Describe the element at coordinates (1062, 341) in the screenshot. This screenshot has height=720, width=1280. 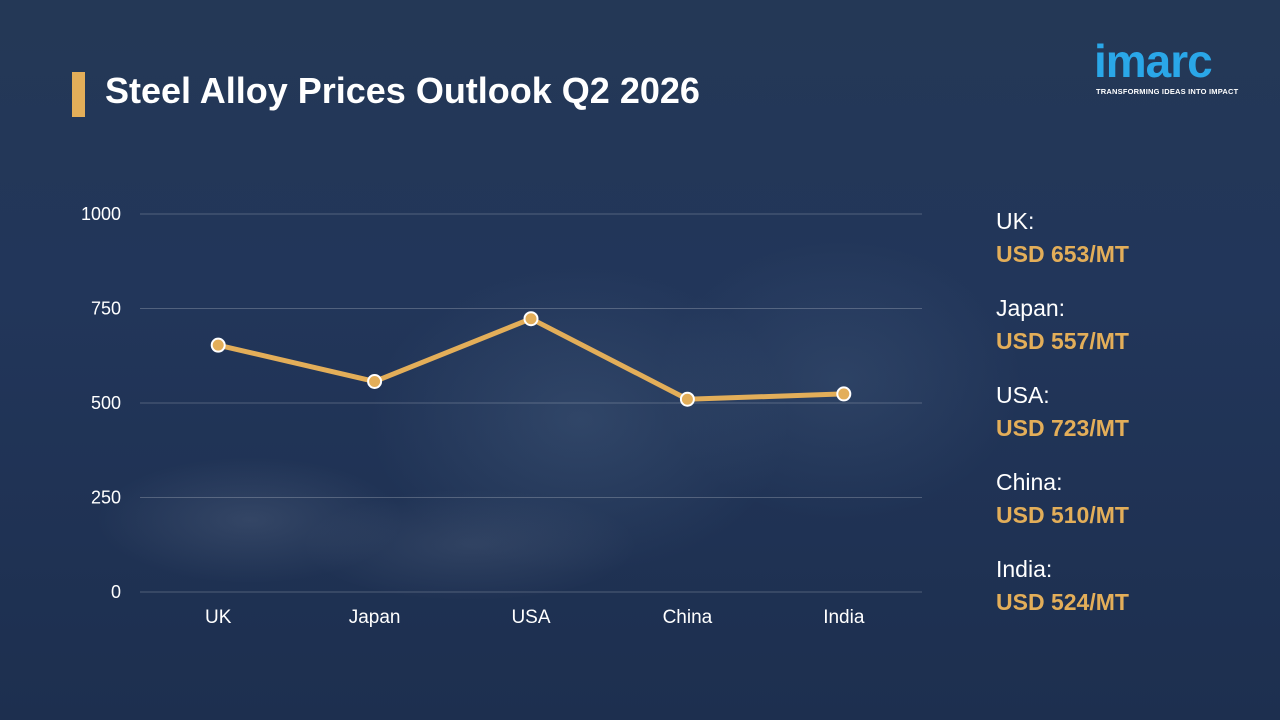
I see `legend-value: USD 557/MT` at that location.